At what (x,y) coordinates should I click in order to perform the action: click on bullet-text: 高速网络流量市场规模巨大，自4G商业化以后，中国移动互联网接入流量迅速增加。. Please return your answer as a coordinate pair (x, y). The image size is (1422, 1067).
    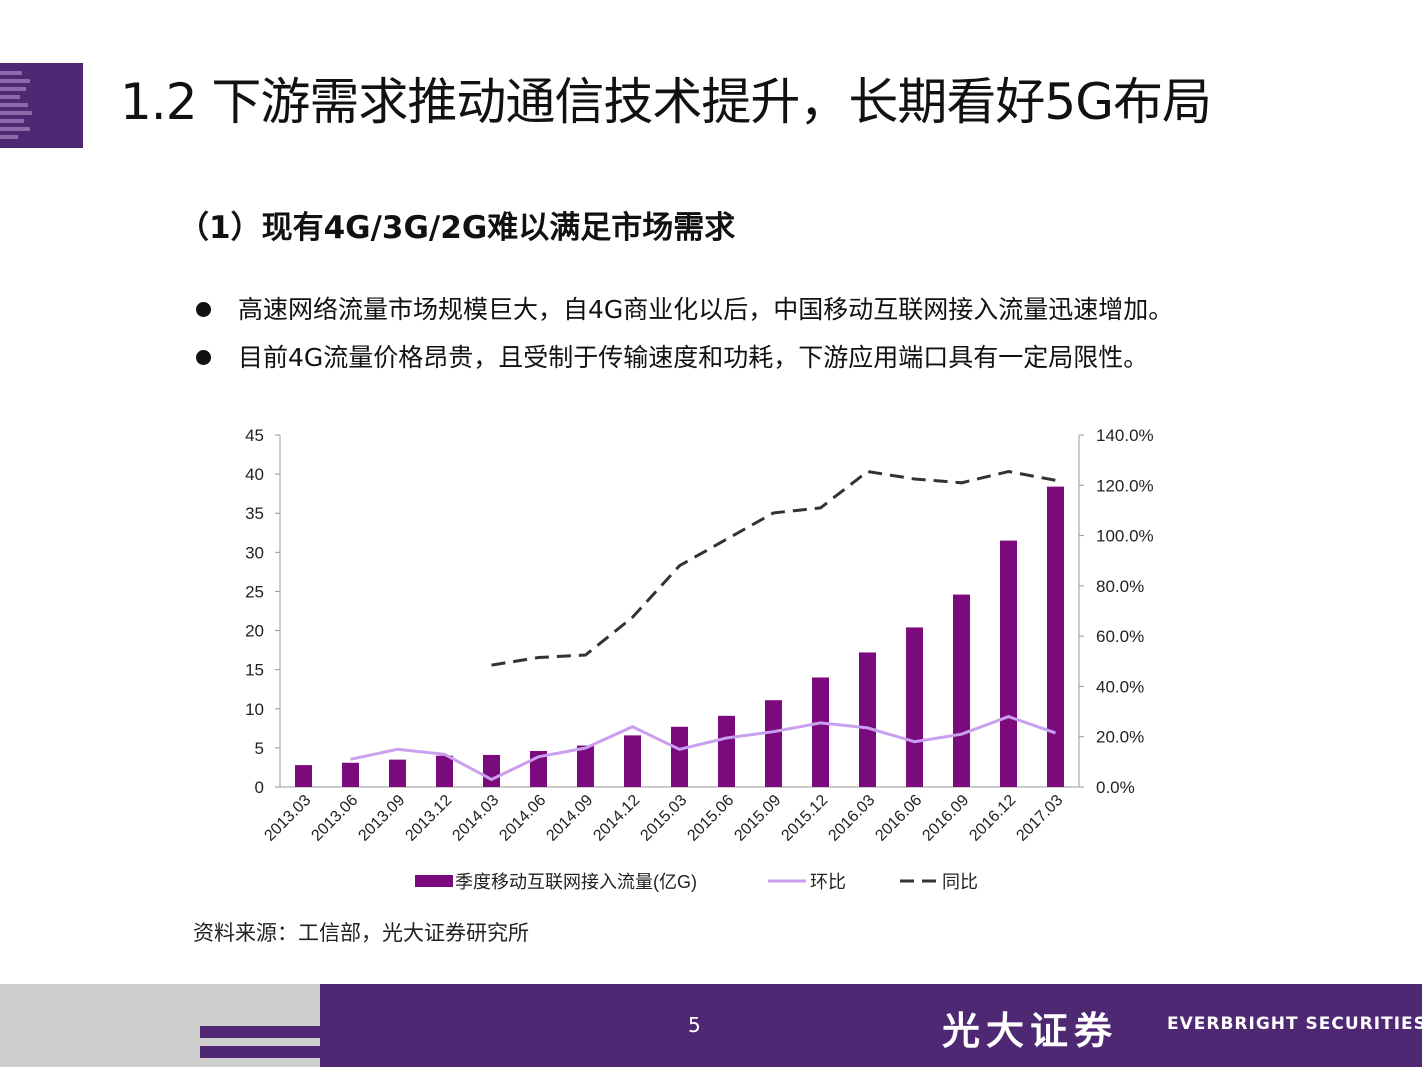
    Looking at the image, I should click on (706, 309).